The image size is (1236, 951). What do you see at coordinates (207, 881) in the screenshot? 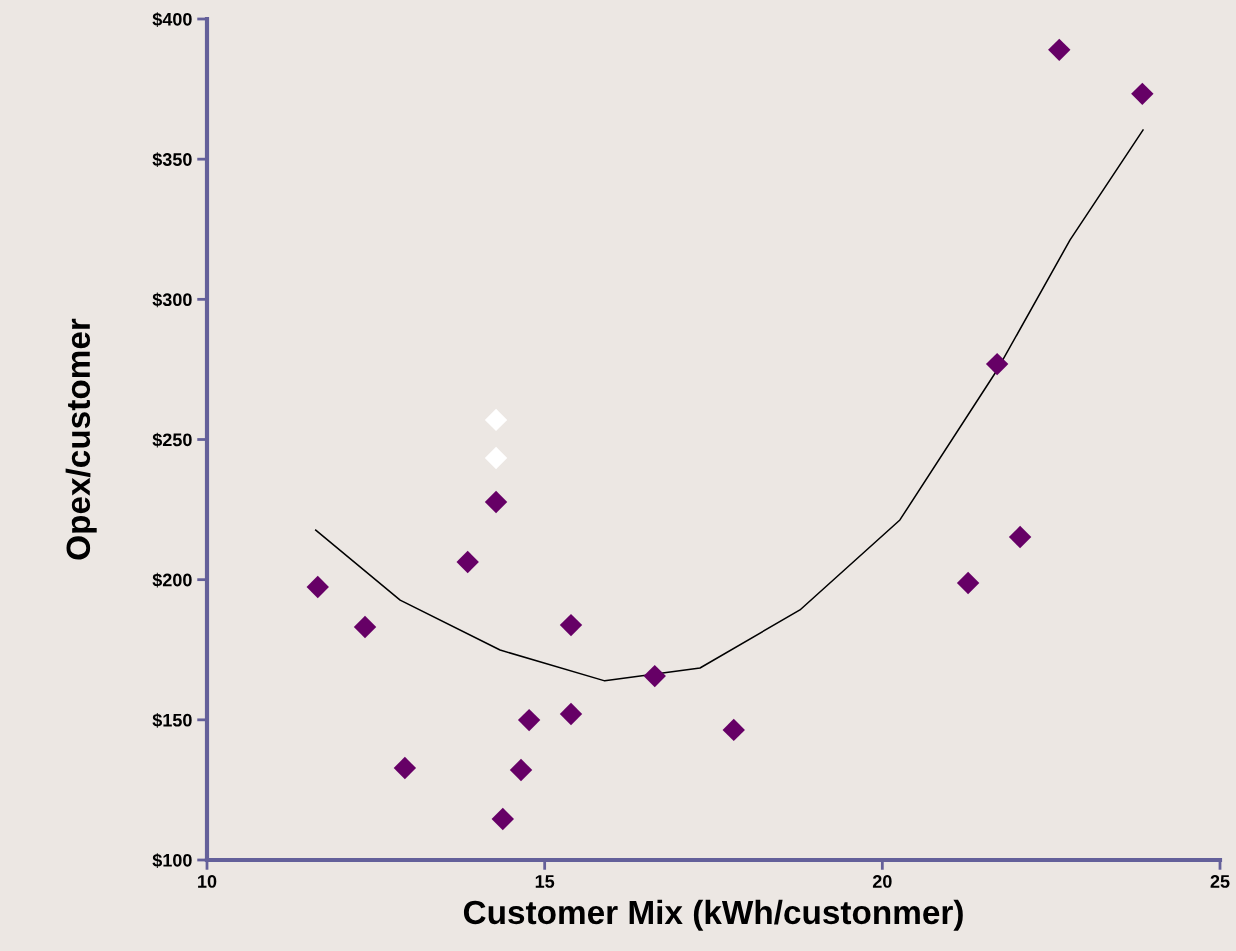
I see `x-tick-label: 10` at bounding box center [207, 881].